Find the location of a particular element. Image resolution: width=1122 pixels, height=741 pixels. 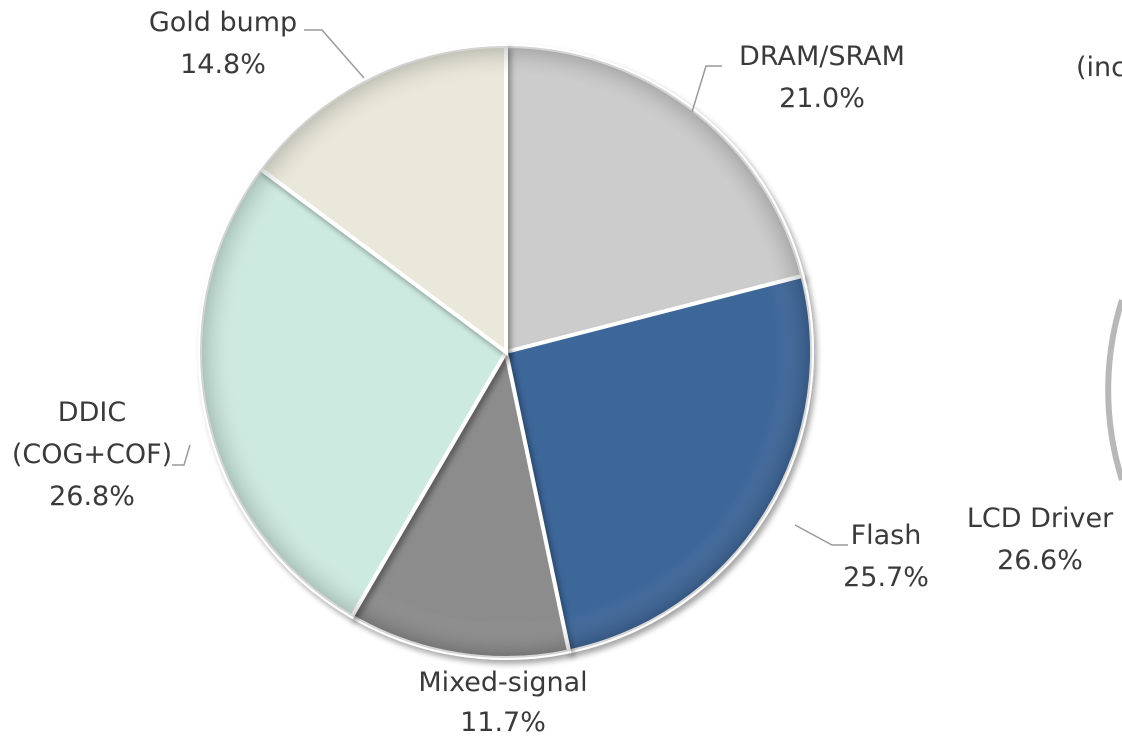

category-label-gold-bump: Gold bump is located at coordinates (223, 22).